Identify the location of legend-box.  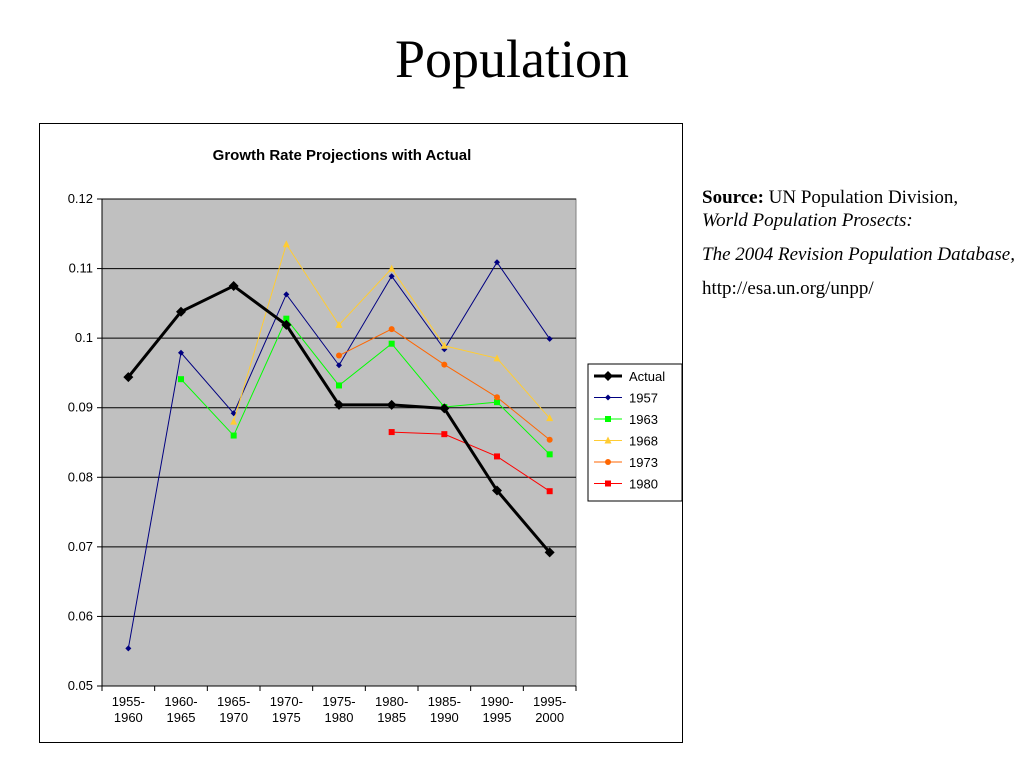
(634, 432).